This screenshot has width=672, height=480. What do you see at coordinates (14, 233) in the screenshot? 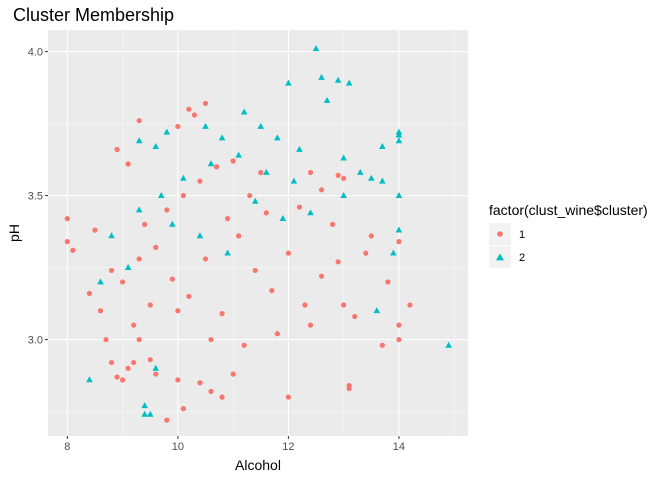
I see `y-axis-title: pH` at bounding box center [14, 233].